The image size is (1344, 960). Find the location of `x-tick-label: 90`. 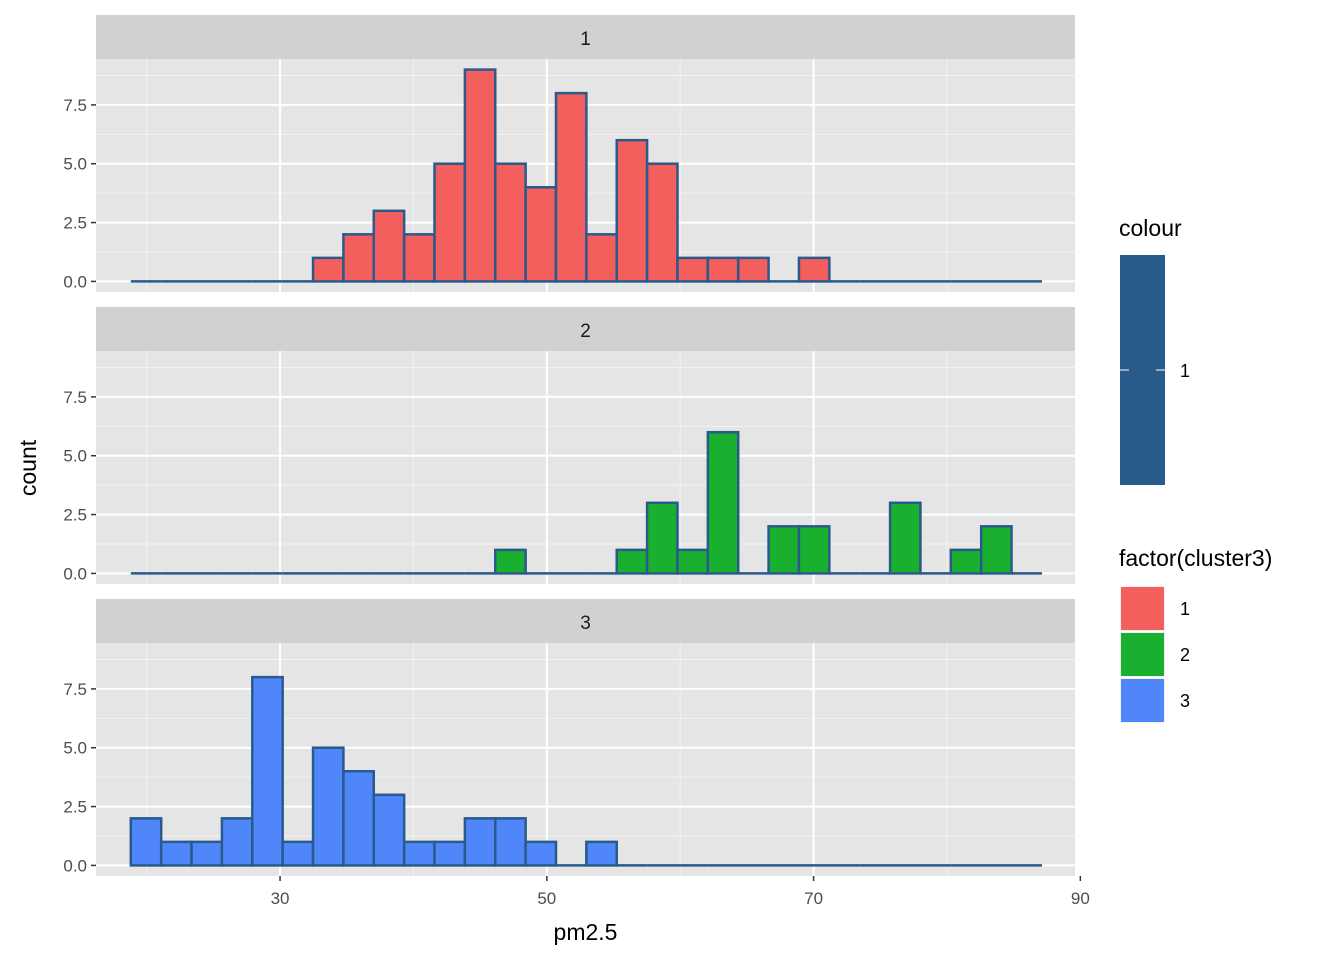

x-tick-label: 90 is located at coordinates (1080, 898).